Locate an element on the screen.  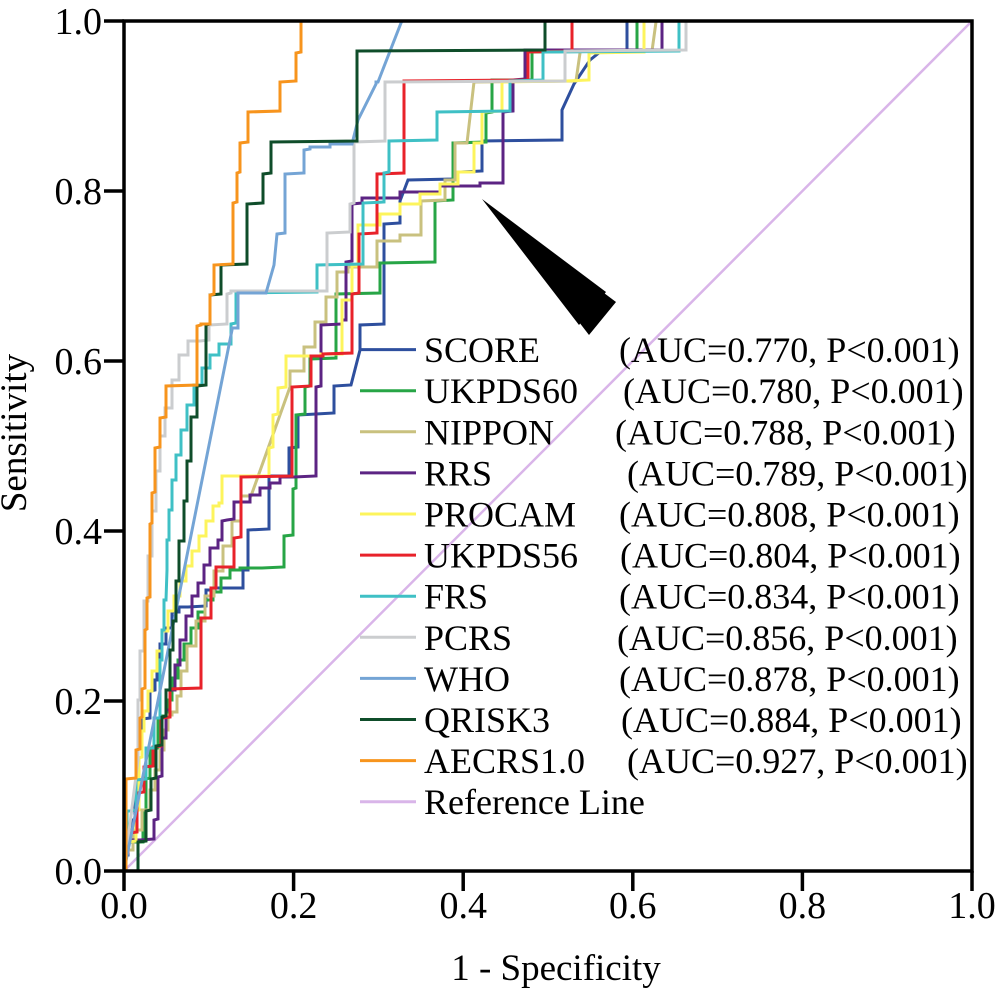
svg-text: PCRS is located at coordinates (468, 638).